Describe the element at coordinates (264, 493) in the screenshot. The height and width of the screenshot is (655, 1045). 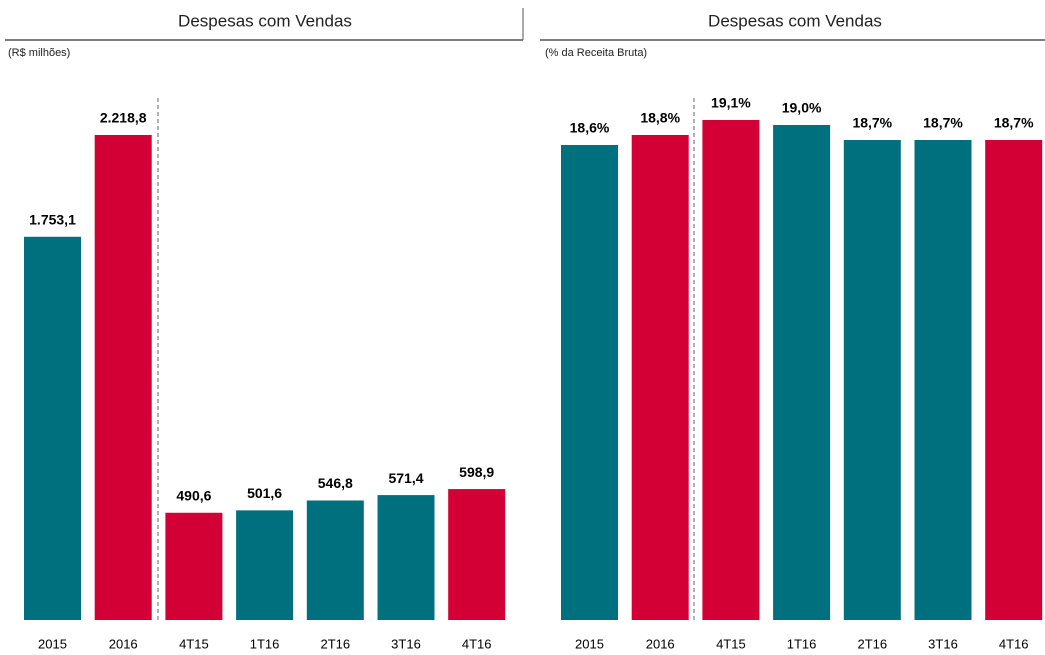
I see `value-label: 501,6` at that location.